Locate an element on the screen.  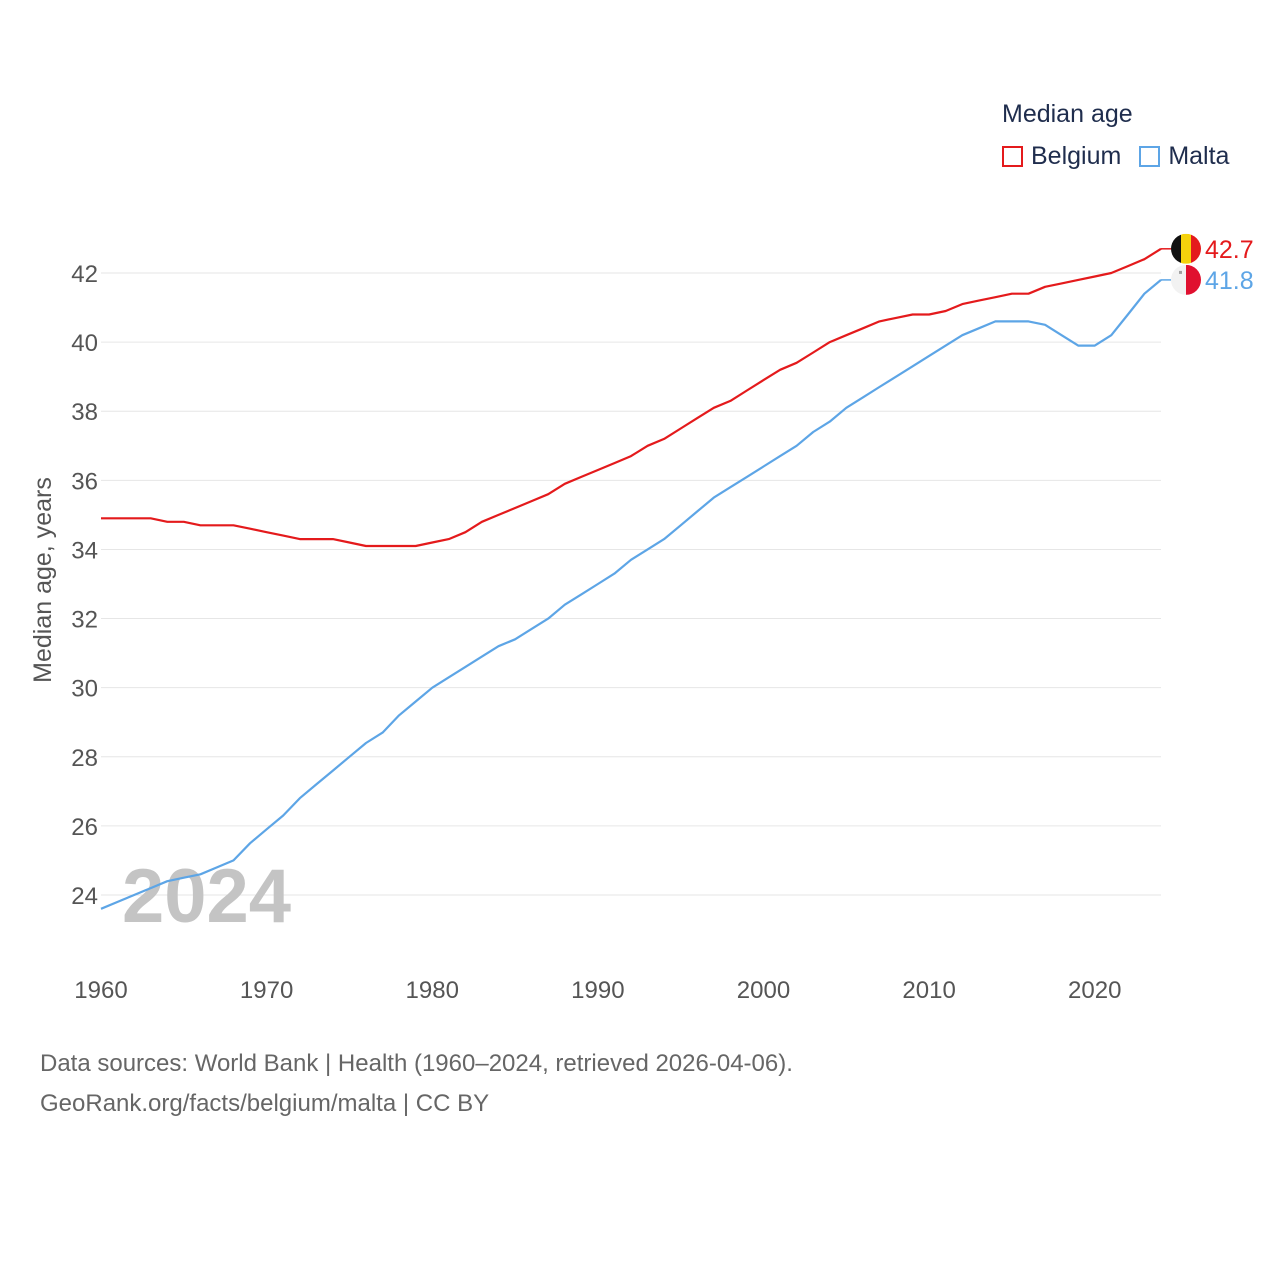
series-end-markers: 42.7 41.8 is located at coordinates (1207, 264).